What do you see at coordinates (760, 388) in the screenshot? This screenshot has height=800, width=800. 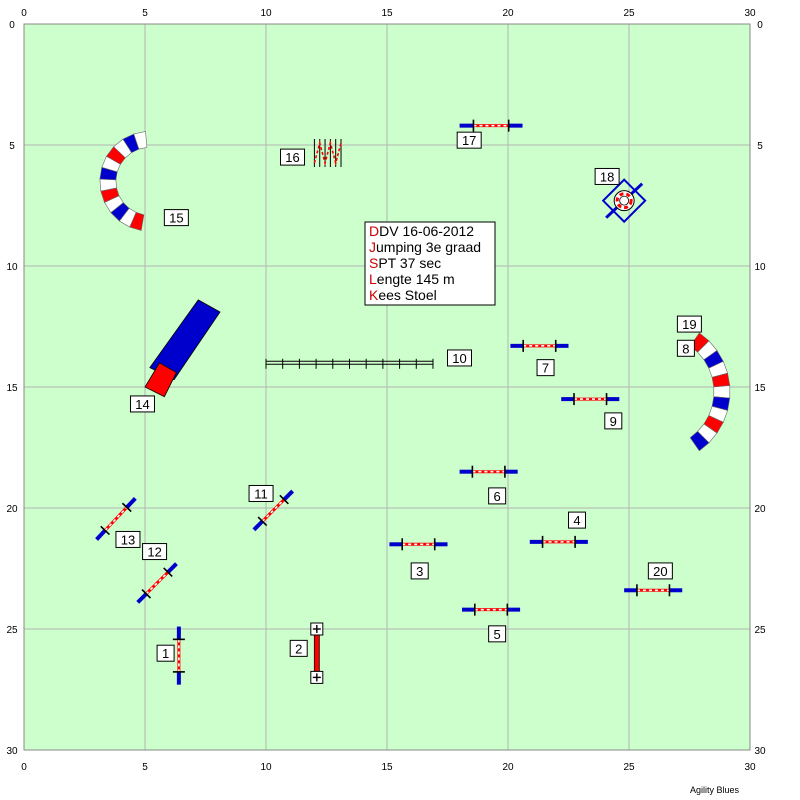 I see `y-tick-right: 15` at bounding box center [760, 388].